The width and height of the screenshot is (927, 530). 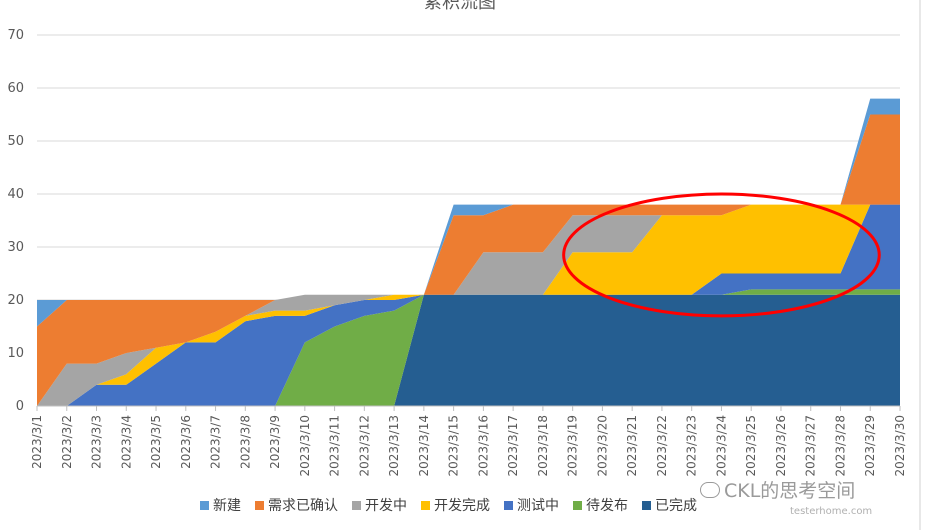 I want to click on y-tick-label: 20, so click(x=15, y=300).